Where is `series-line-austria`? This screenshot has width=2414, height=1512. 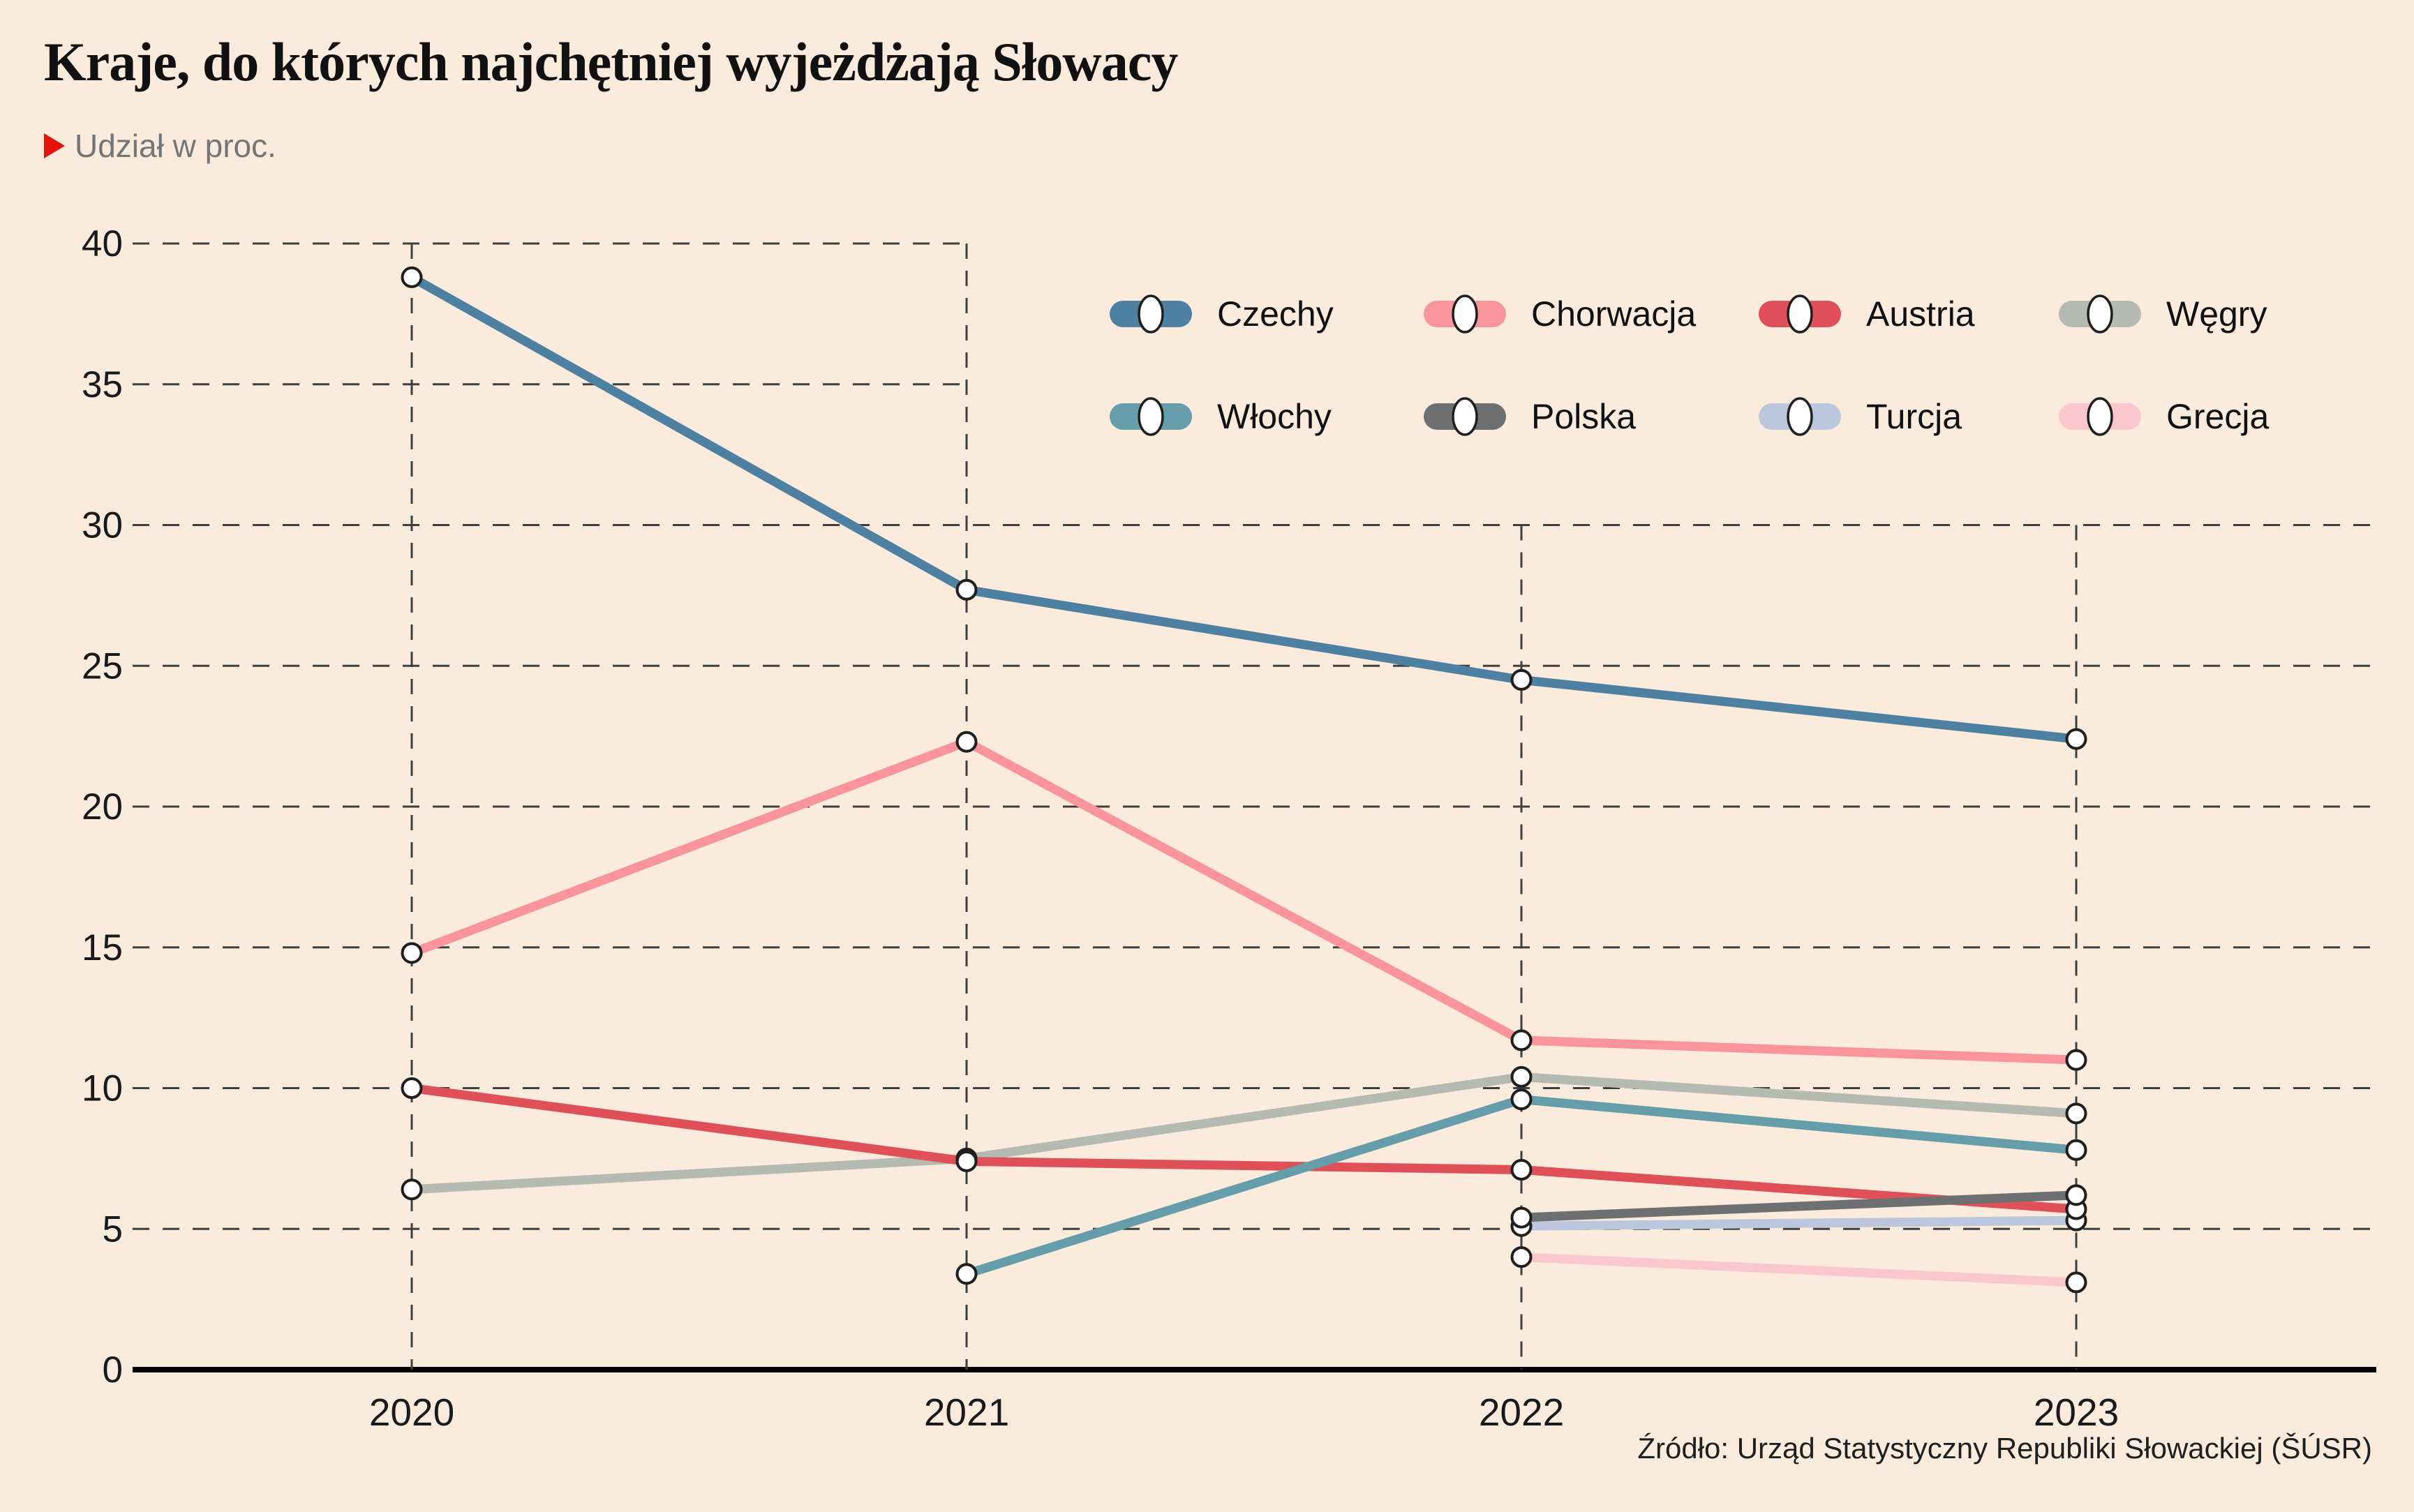
series-line-austria is located at coordinates (1244, 1149).